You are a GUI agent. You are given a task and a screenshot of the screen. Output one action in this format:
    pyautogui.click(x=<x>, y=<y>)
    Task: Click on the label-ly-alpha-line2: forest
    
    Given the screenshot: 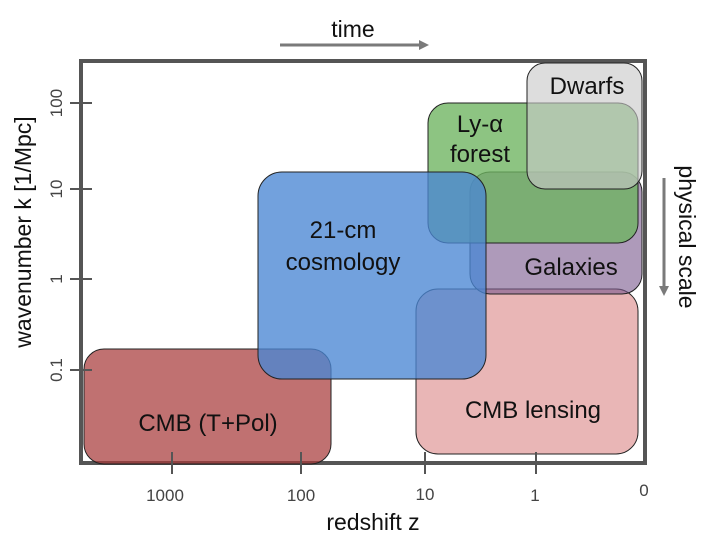 What is the action you would take?
    pyautogui.click(x=480, y=154)
    